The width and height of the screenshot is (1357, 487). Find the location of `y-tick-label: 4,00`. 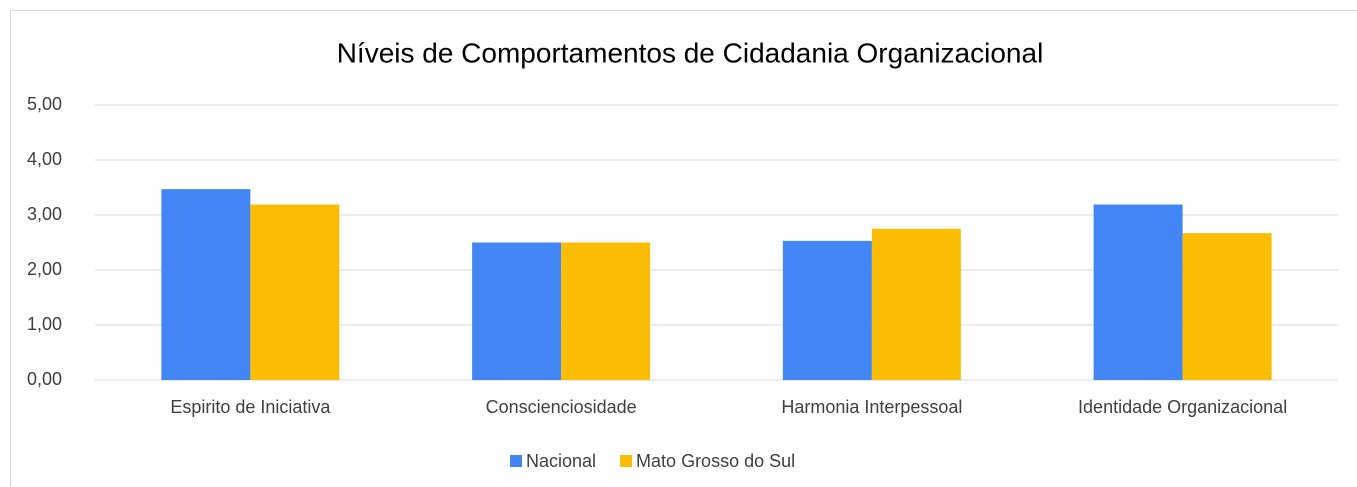

y-tick-label: 4,00 is located at coordinates (44, 159).